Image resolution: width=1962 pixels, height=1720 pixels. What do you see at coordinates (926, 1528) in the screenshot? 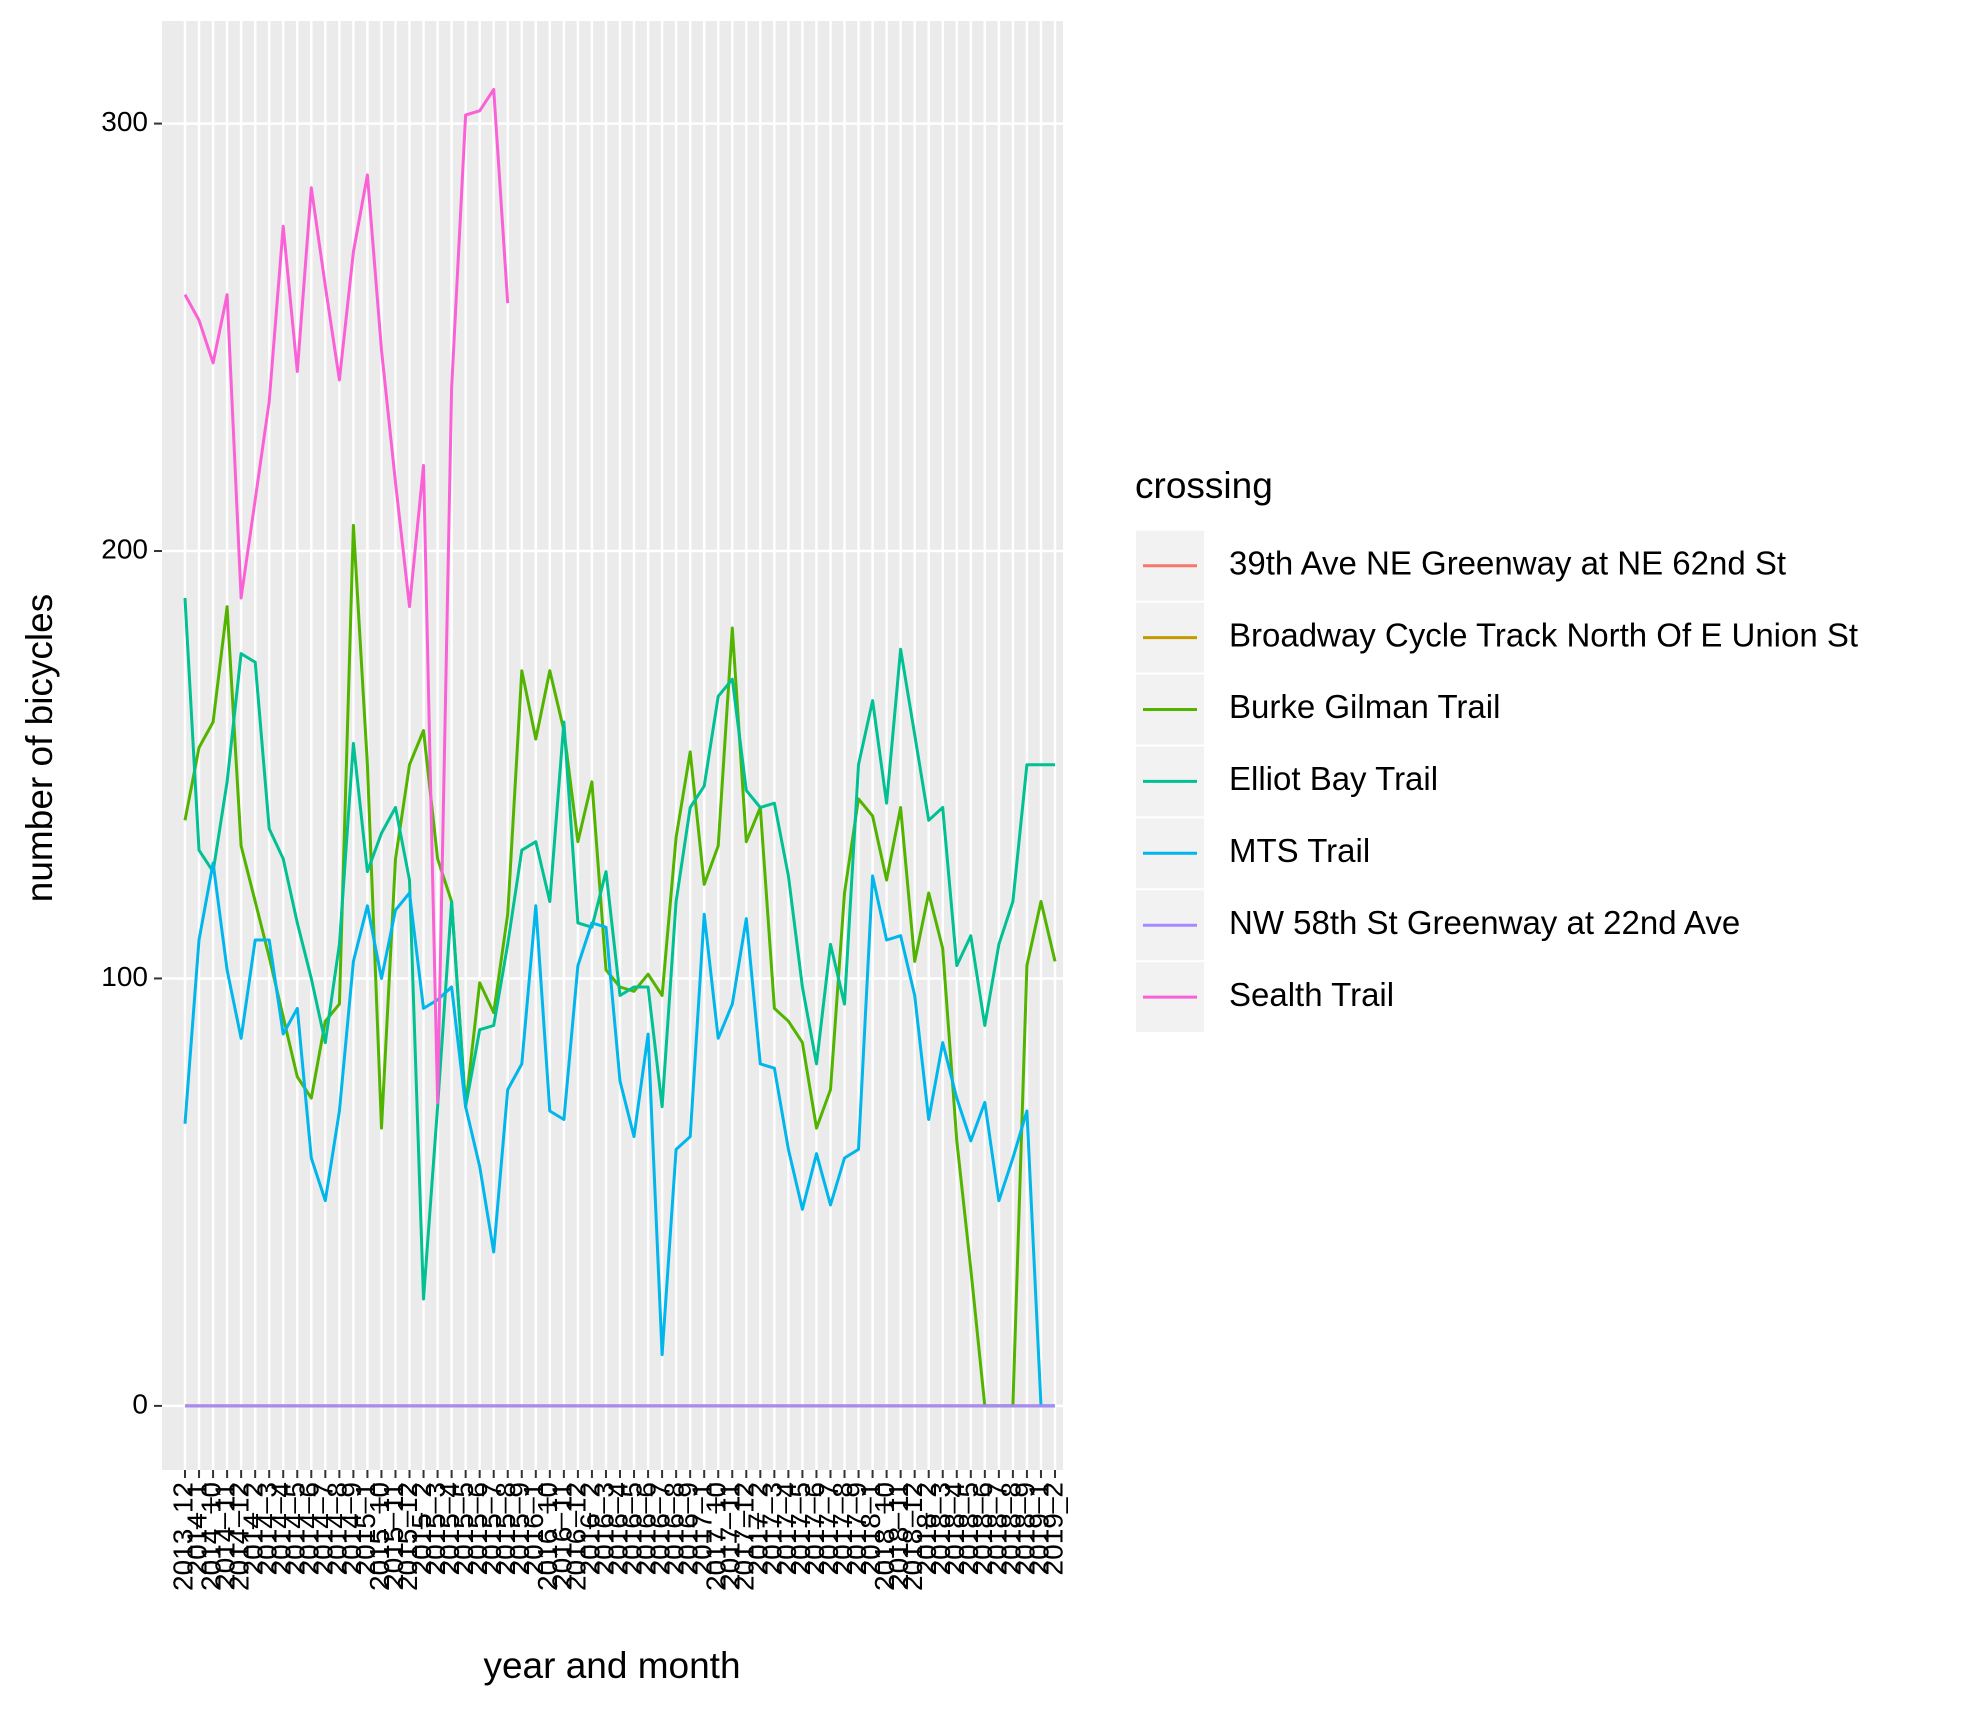
I see `x-tick-label: 2018_2` at bounding box center [926, 1528].